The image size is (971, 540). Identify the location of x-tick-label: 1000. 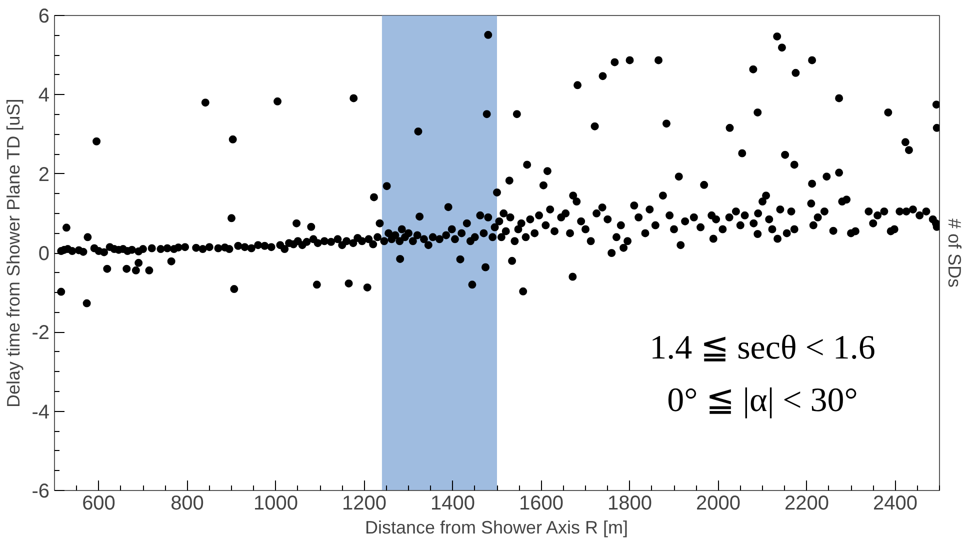
(276, 503).